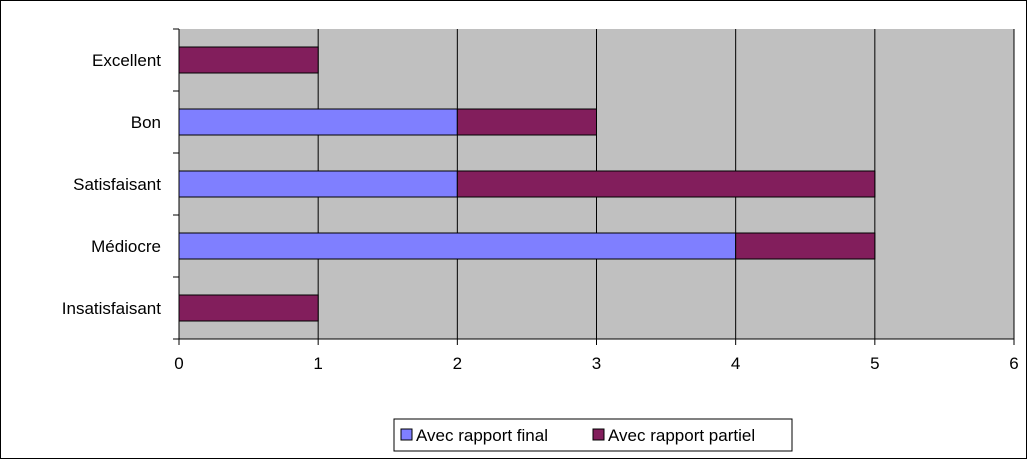 The height and width of the screenshot is (465, 1029). What do you see at coordinates (111, 308) in the screenshot?
I see `y-tick-label: Insatisfaisant` at bounding box center [111, 308].